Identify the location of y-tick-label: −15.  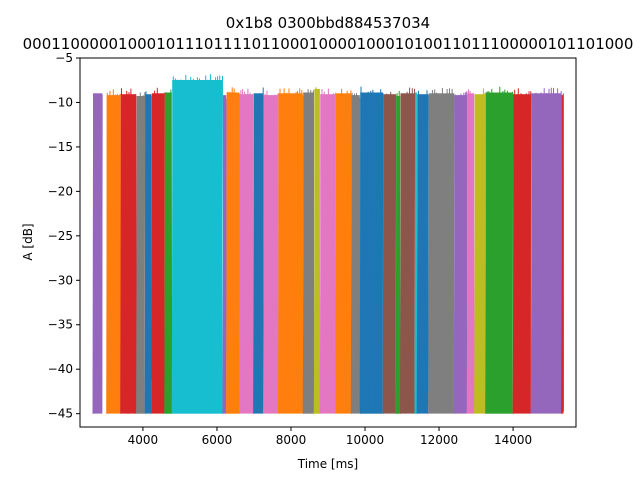
(60, 147).